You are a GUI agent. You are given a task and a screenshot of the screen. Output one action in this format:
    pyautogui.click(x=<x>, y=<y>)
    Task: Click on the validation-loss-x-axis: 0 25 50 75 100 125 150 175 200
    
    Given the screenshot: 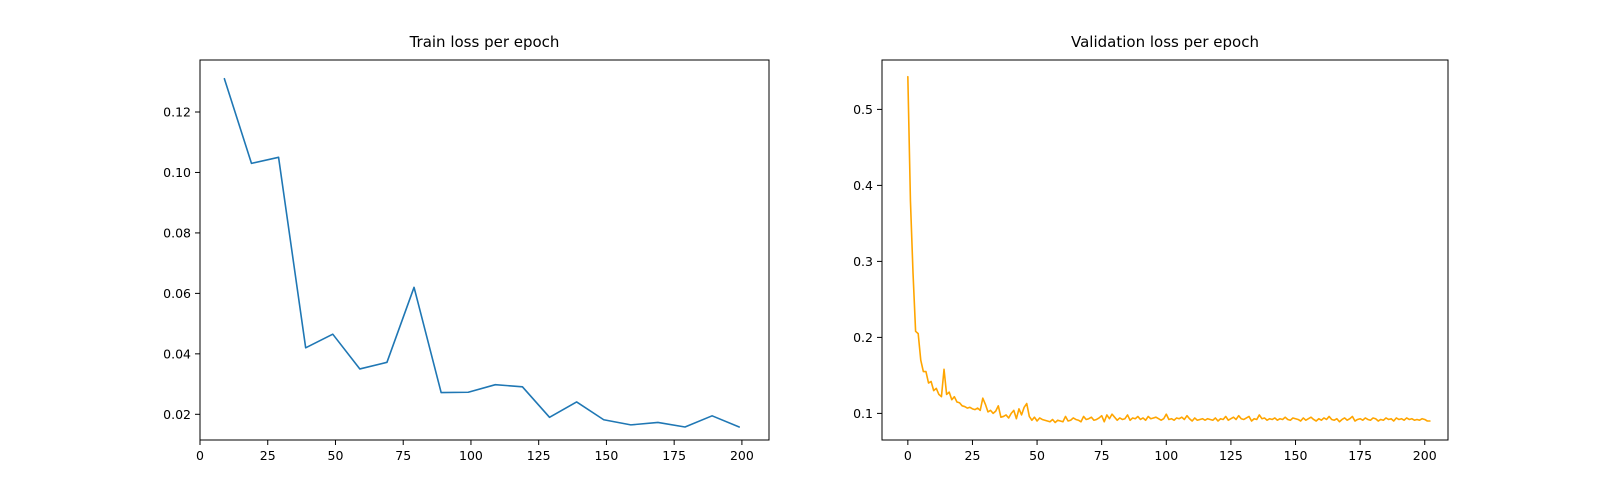 What is the action you would take?
    pyautogui.click(x=1170, y=451)
    